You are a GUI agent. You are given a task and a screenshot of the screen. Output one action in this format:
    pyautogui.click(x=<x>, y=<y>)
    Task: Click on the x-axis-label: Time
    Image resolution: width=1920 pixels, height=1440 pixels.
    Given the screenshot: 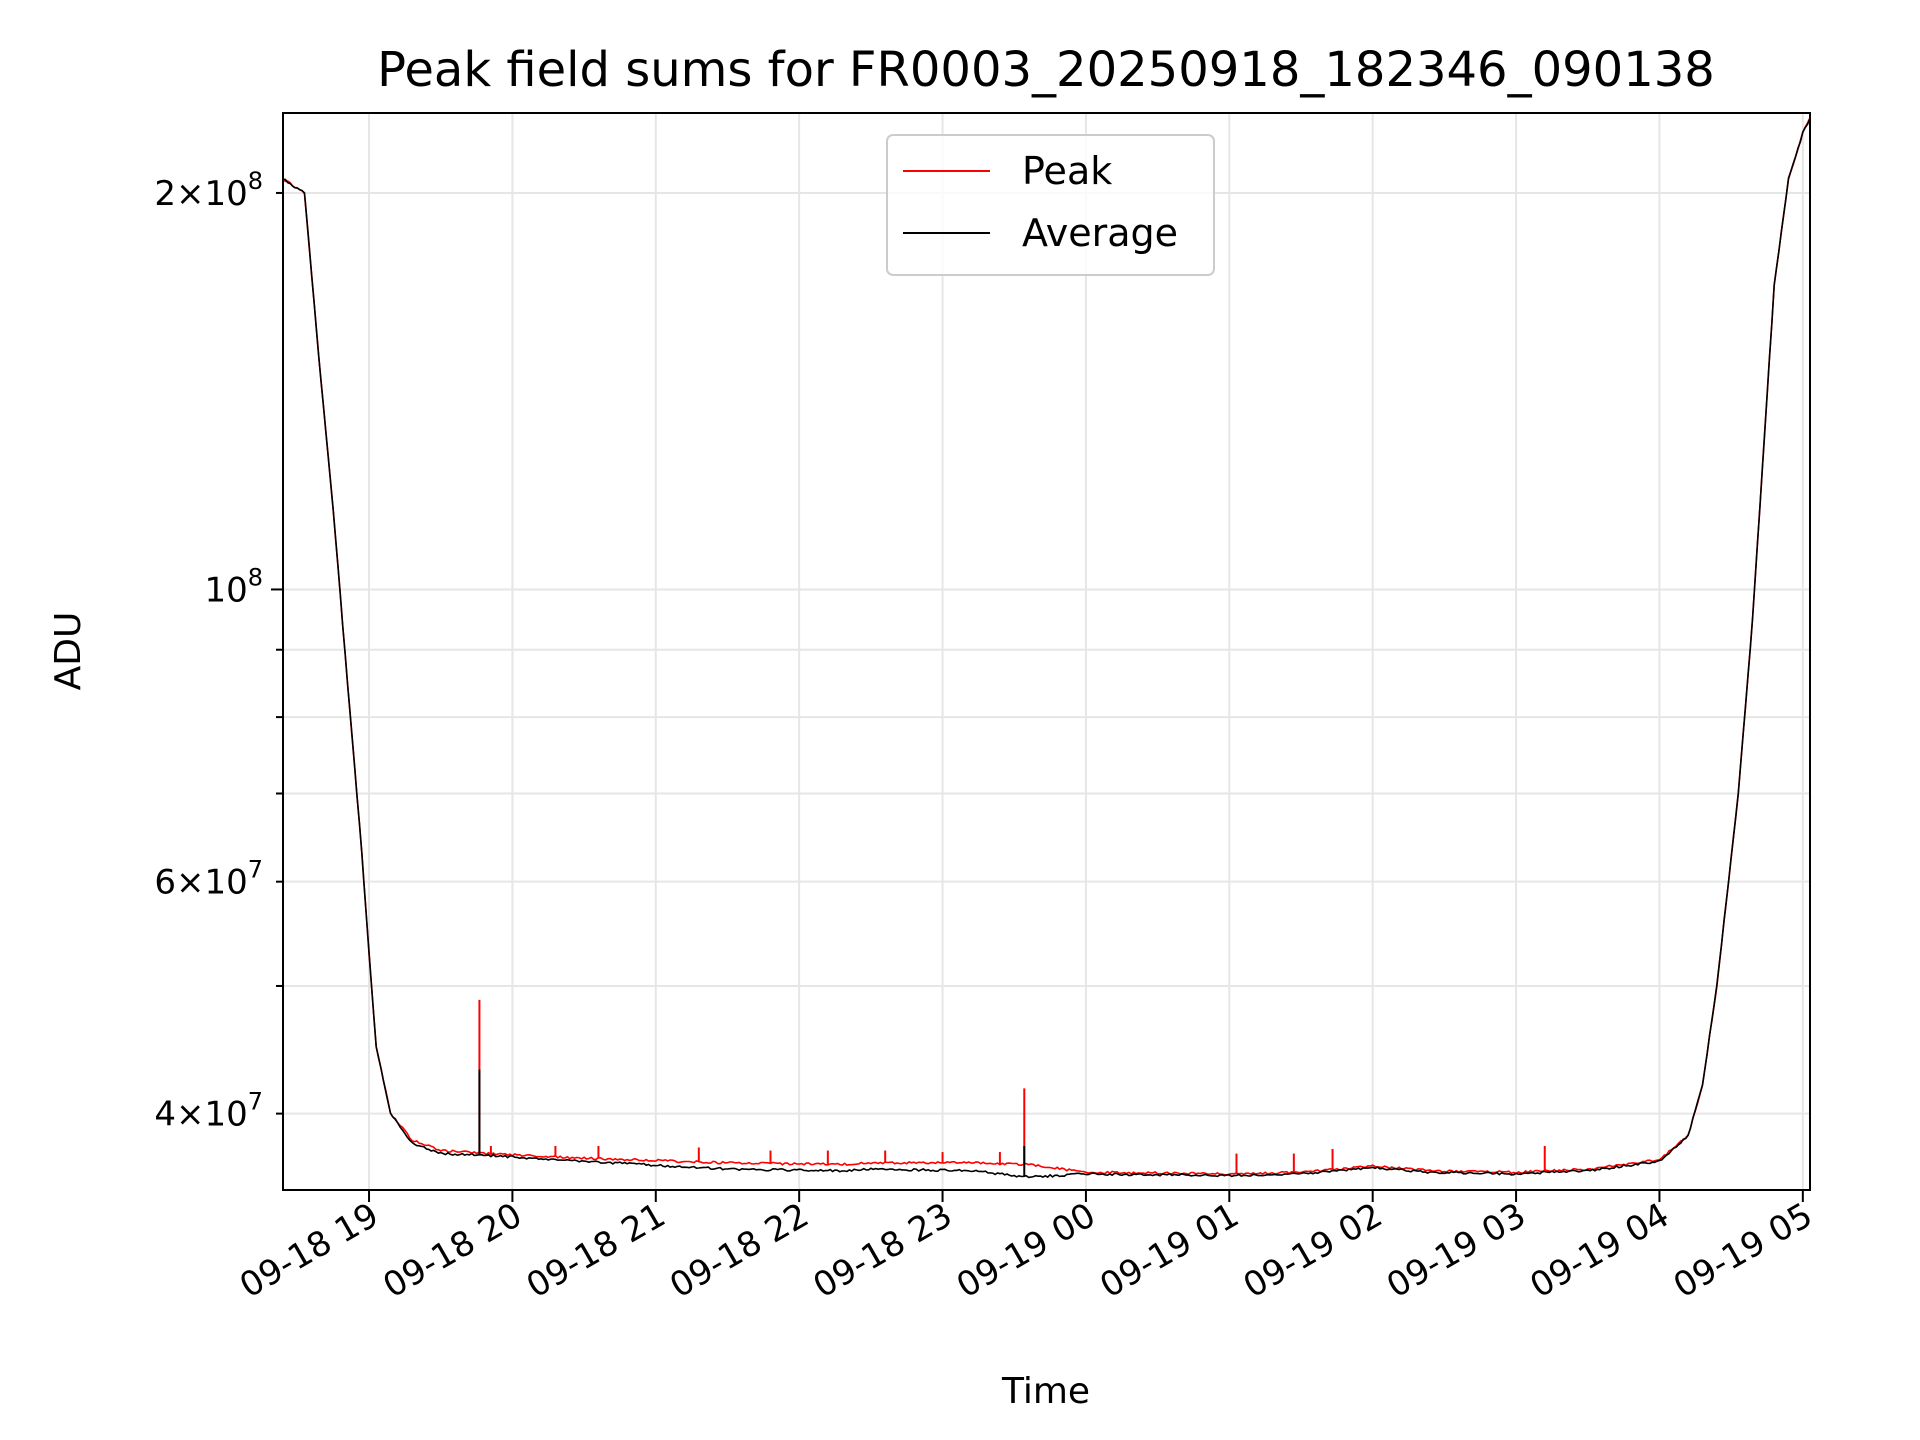 What is the action you would take?
    pyautogui.click(x=1045, y=1391)
    